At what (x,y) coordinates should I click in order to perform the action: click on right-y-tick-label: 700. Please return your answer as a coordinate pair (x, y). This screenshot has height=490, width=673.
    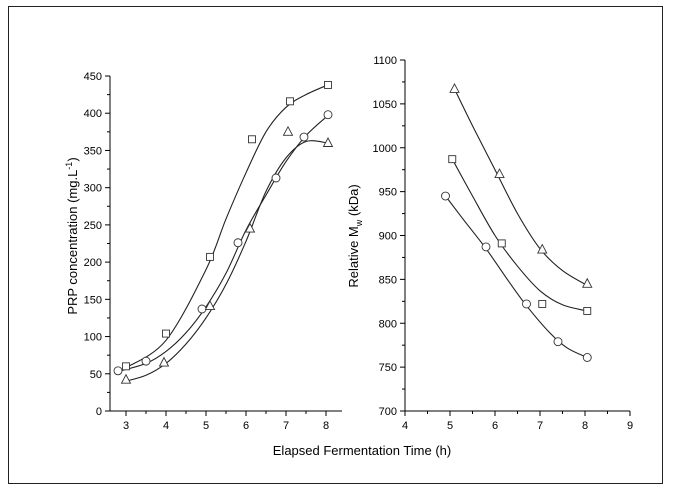
    Looking at the image, I should click on (388, 412).